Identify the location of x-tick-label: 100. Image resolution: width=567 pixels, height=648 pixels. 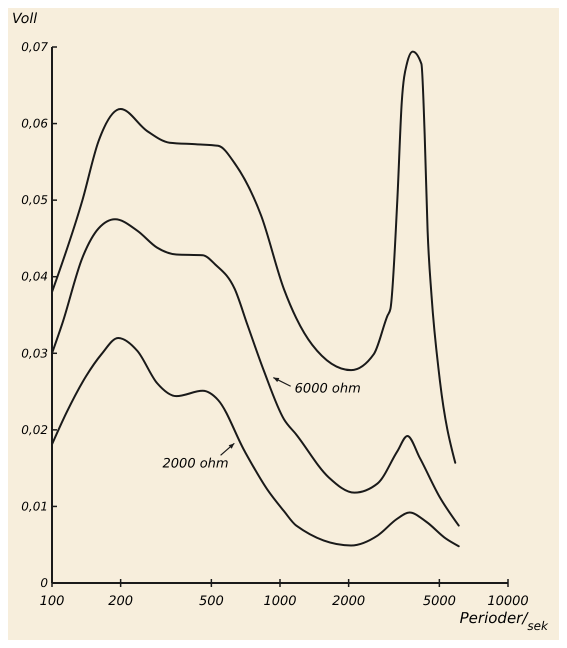
(52, 601).